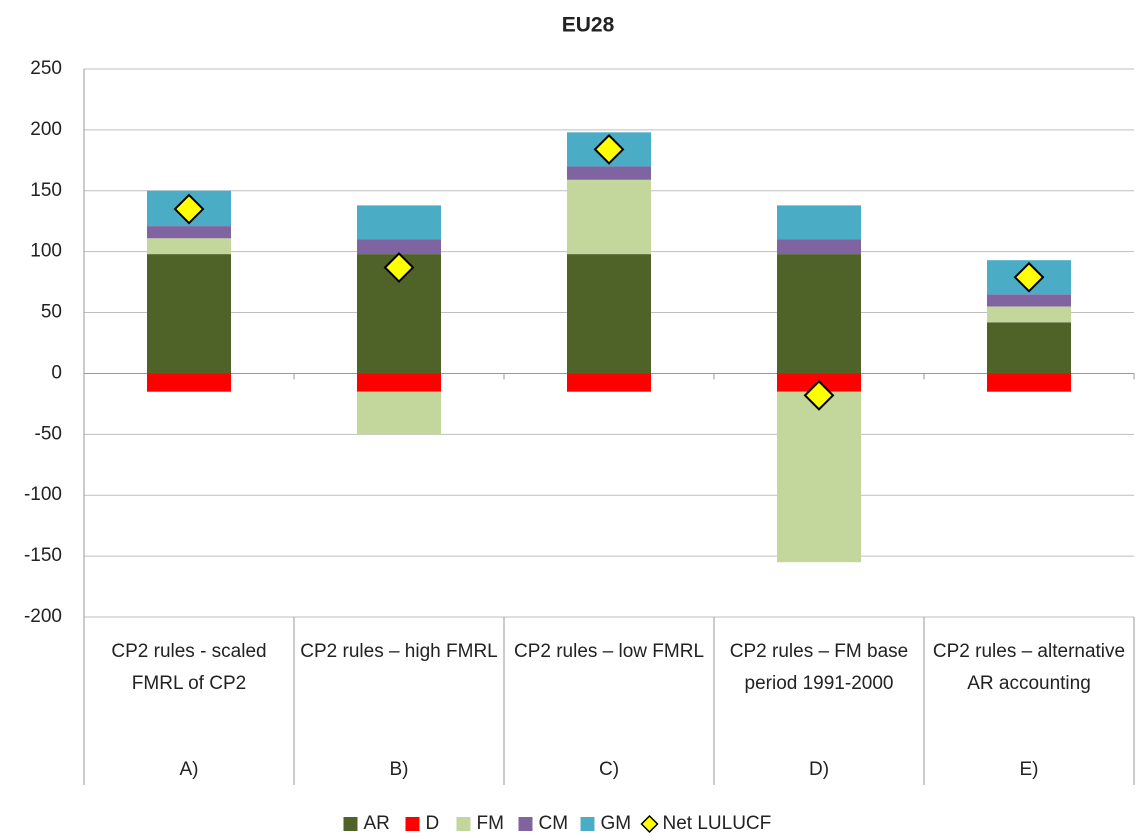 This screenshot has height=840, width=1136. Describe the element at coordinates (717, 823) in the screenshot. I see `legend-label: Net LULUCF` at that location.